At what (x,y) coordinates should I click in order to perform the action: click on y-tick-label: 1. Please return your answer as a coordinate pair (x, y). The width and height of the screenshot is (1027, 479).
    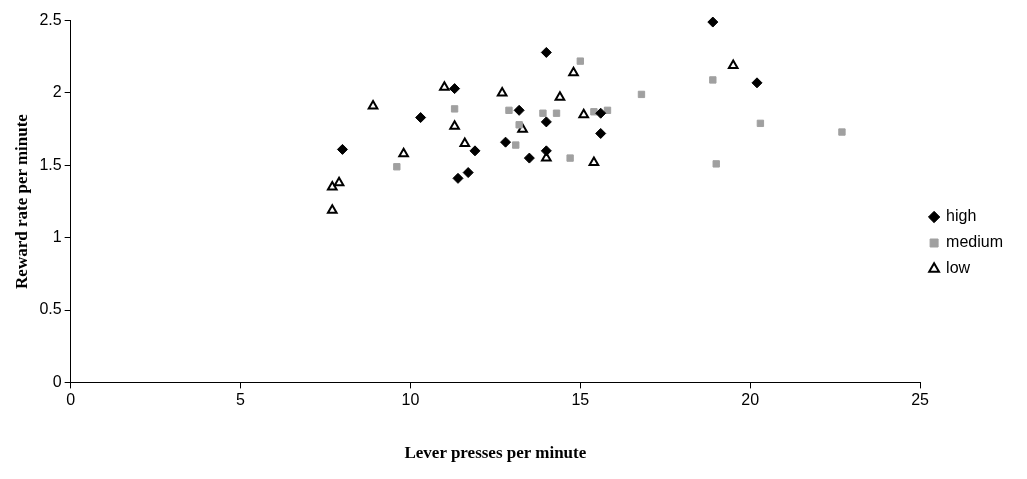
    Looking at the image, I should click on (57, 237).